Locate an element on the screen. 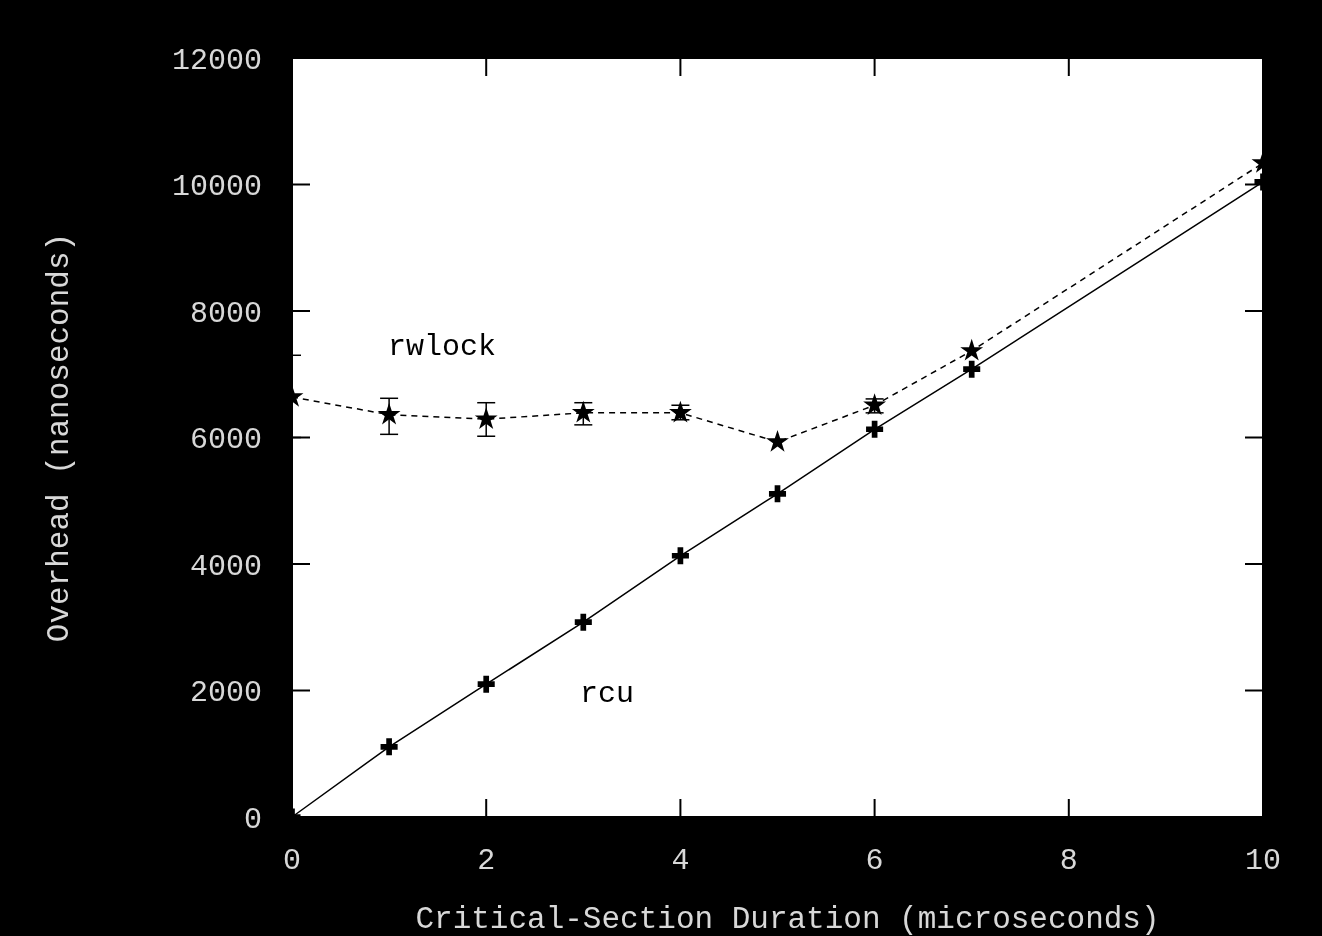  x-tick-label: 0 is located at coordinates (292, 861).